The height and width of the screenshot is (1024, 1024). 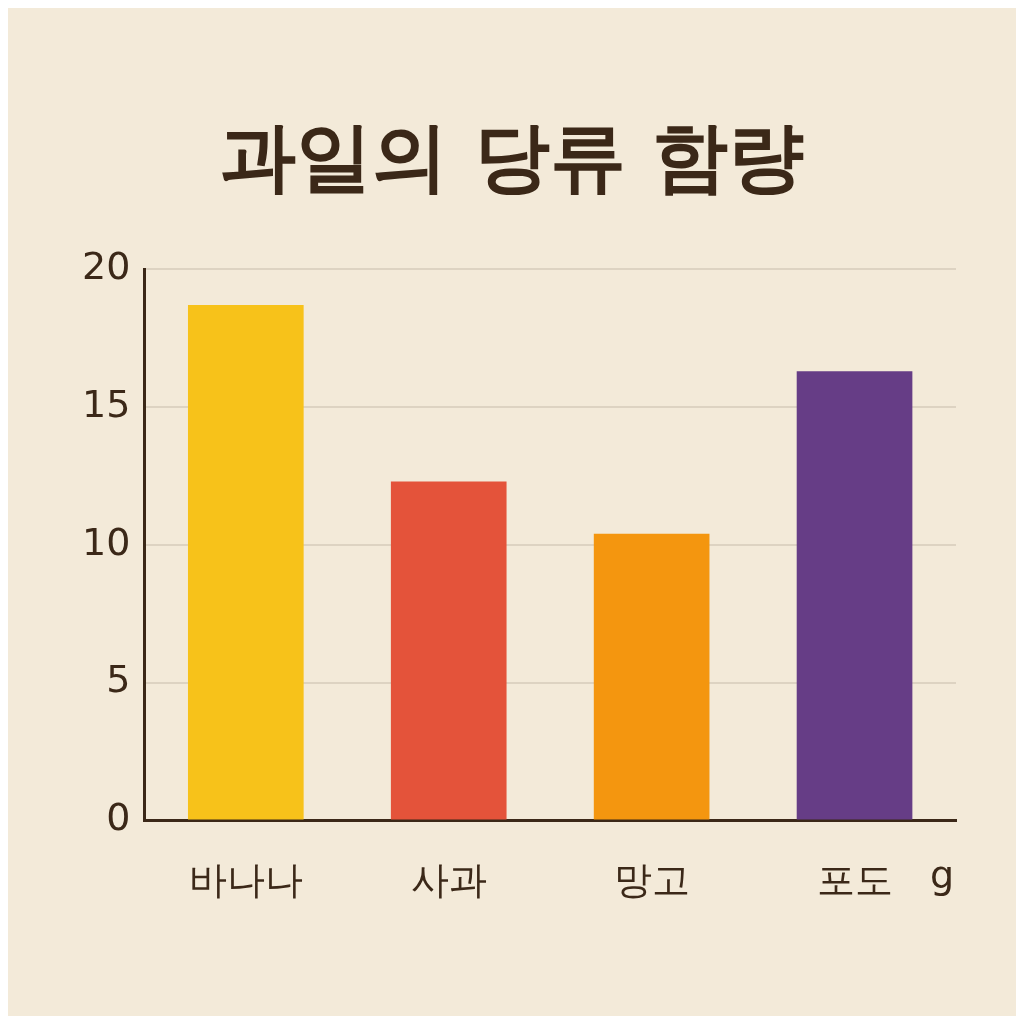 I want to click on x-tick-label: 포도, so click(x=854, y=880).